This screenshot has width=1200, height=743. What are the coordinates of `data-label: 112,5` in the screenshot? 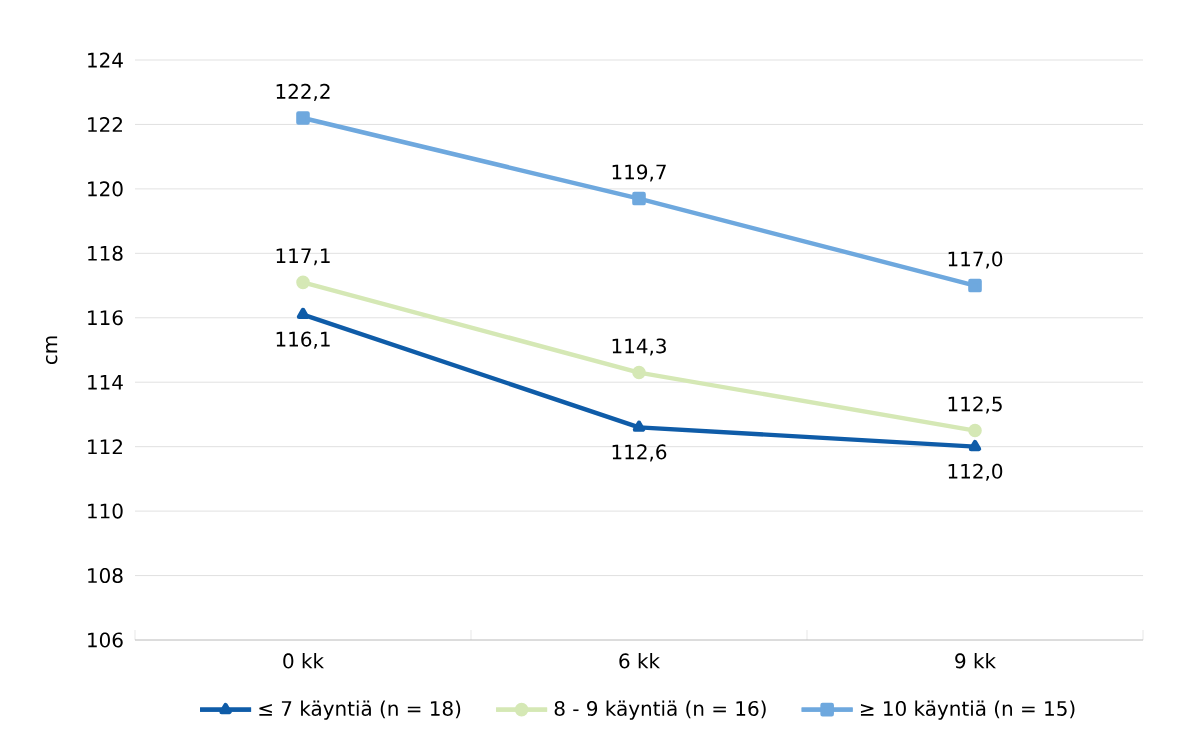 It's located at (975, 405).